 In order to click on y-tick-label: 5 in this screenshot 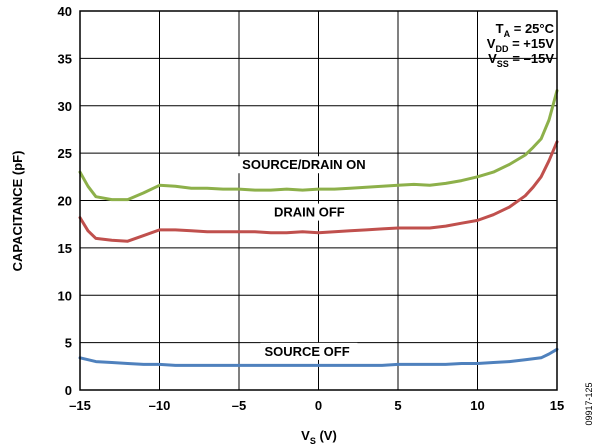, I will do `click(68, 343)`.